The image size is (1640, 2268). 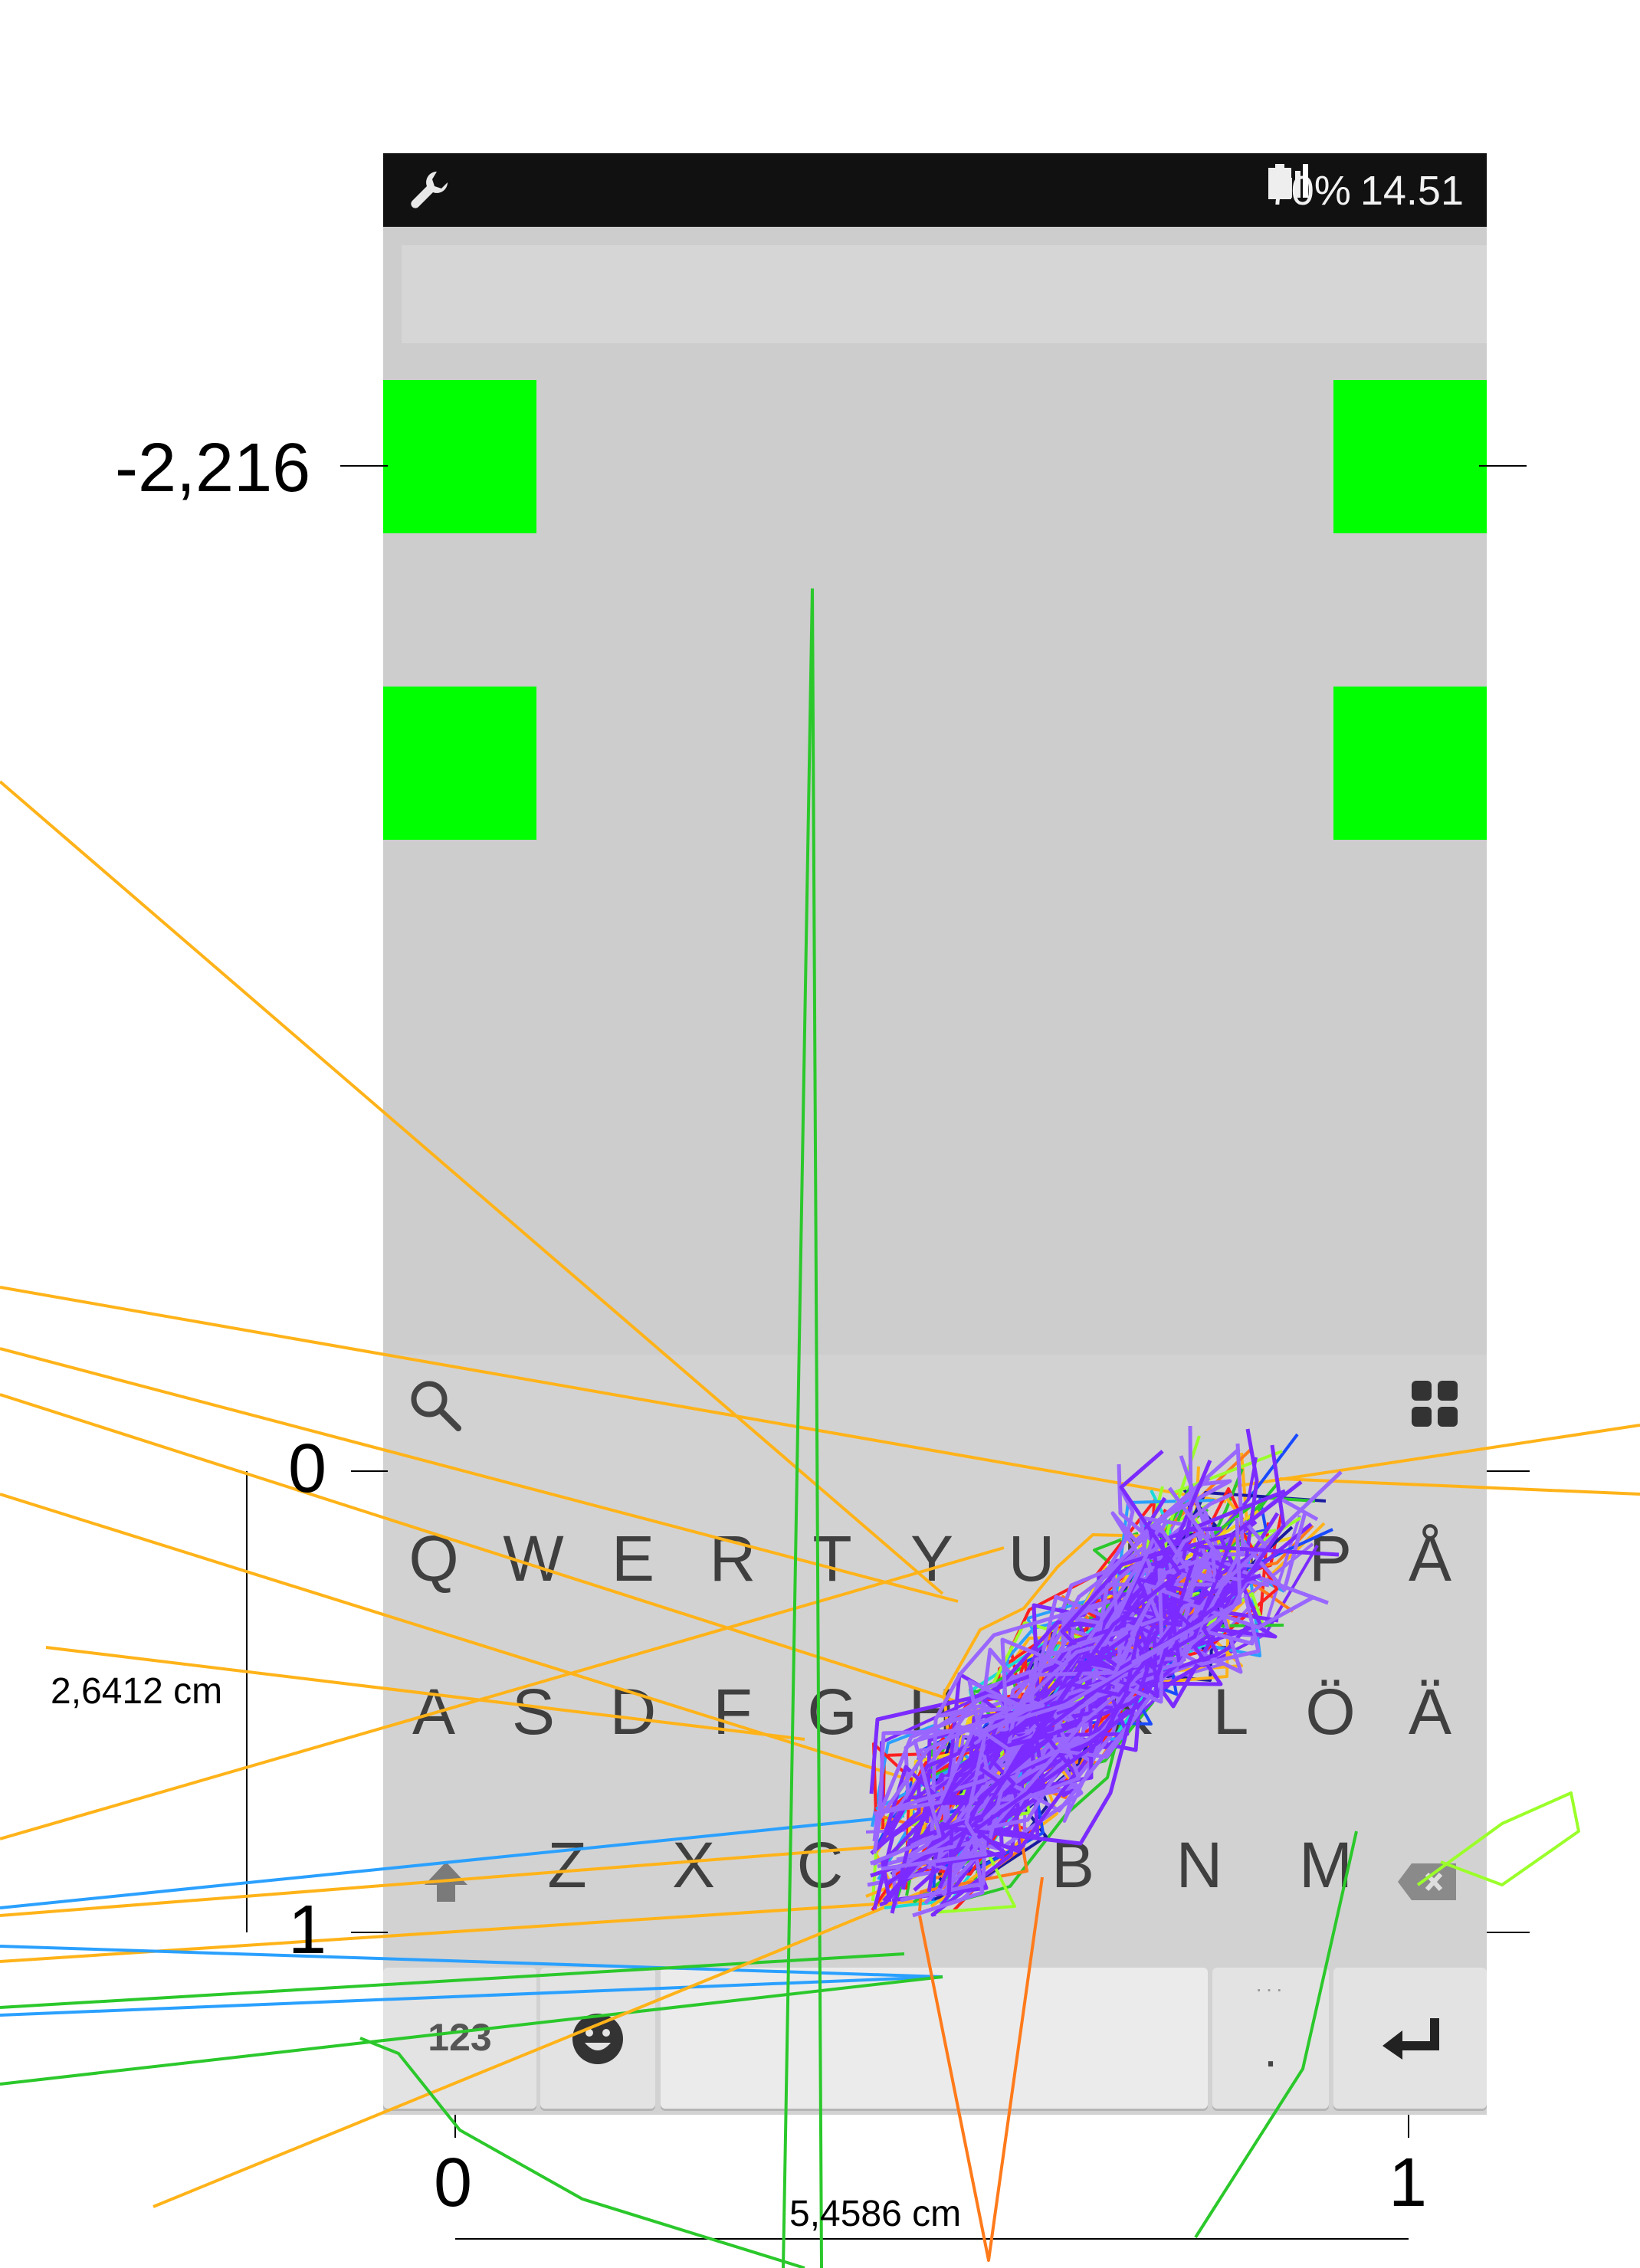 What do you see at coordinates (1434, 1403) in the screenshot?
I see `grid-menu-icon` at bounding box center [1434, 1403].